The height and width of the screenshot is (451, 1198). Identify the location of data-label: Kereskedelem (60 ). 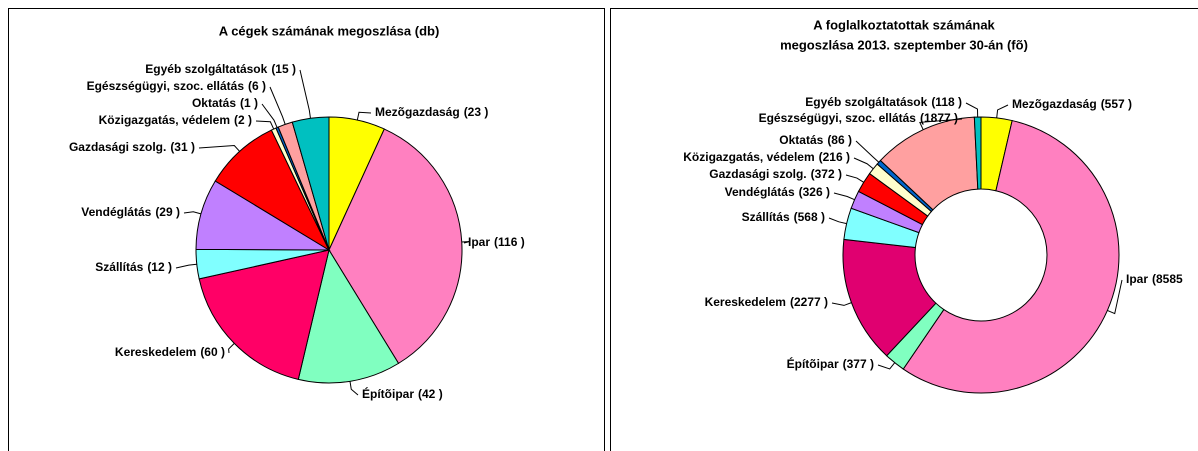
(170, 352).